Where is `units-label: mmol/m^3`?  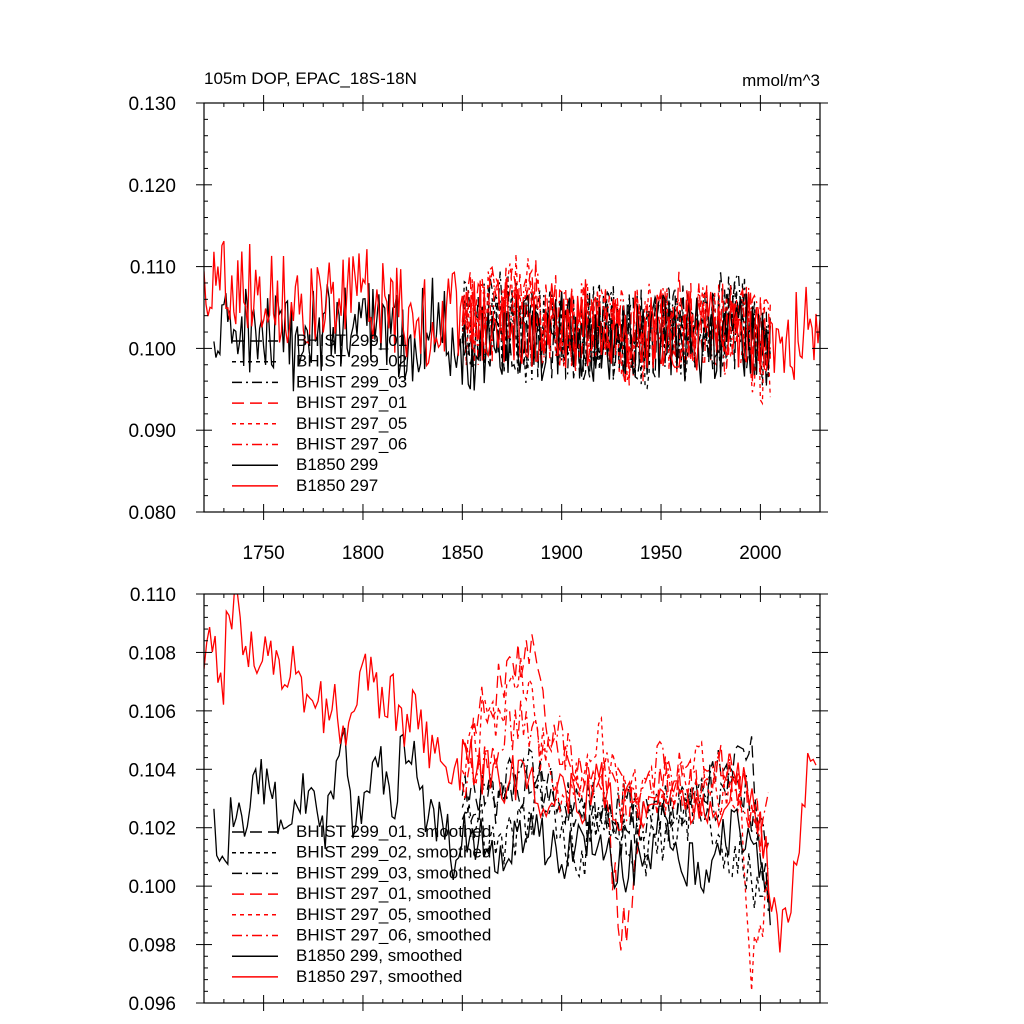
units-label: mmol/m^3 is located at coordinates (781, 80).